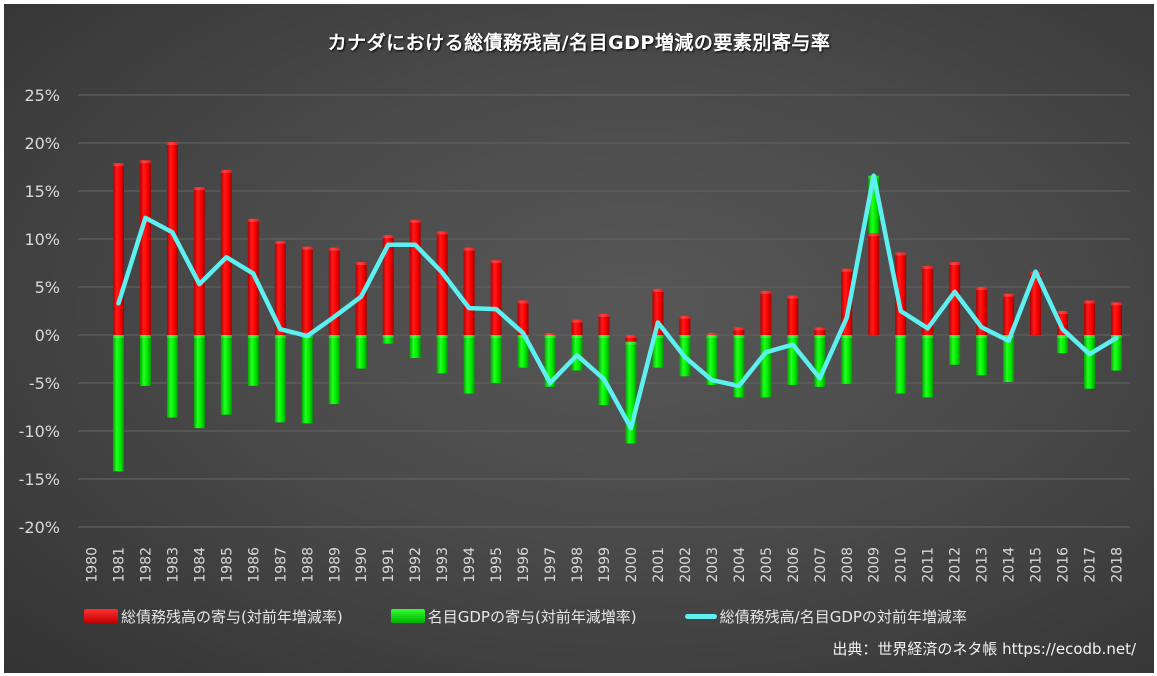  Describe the element at coordinates (92, 565) in the screenshot. I see `x-tick-label: 1980` at that location.